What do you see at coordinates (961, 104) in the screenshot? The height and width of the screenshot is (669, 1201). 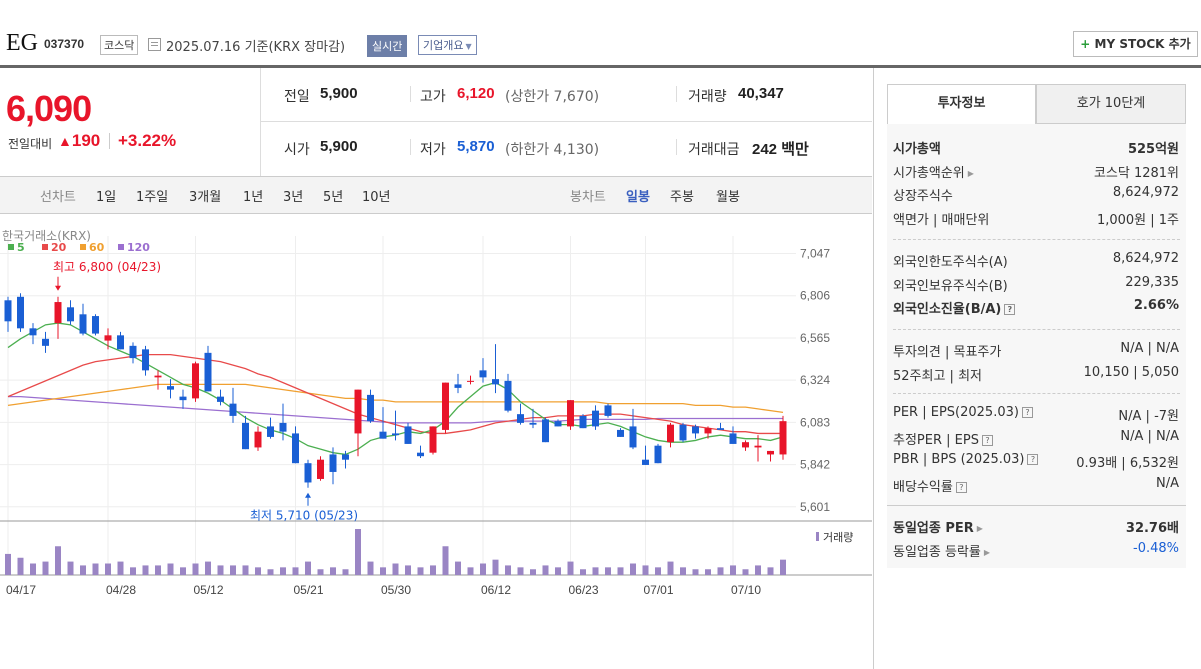 I see `tab-invest-info: 투자정보` at bounding box center [961, 104].